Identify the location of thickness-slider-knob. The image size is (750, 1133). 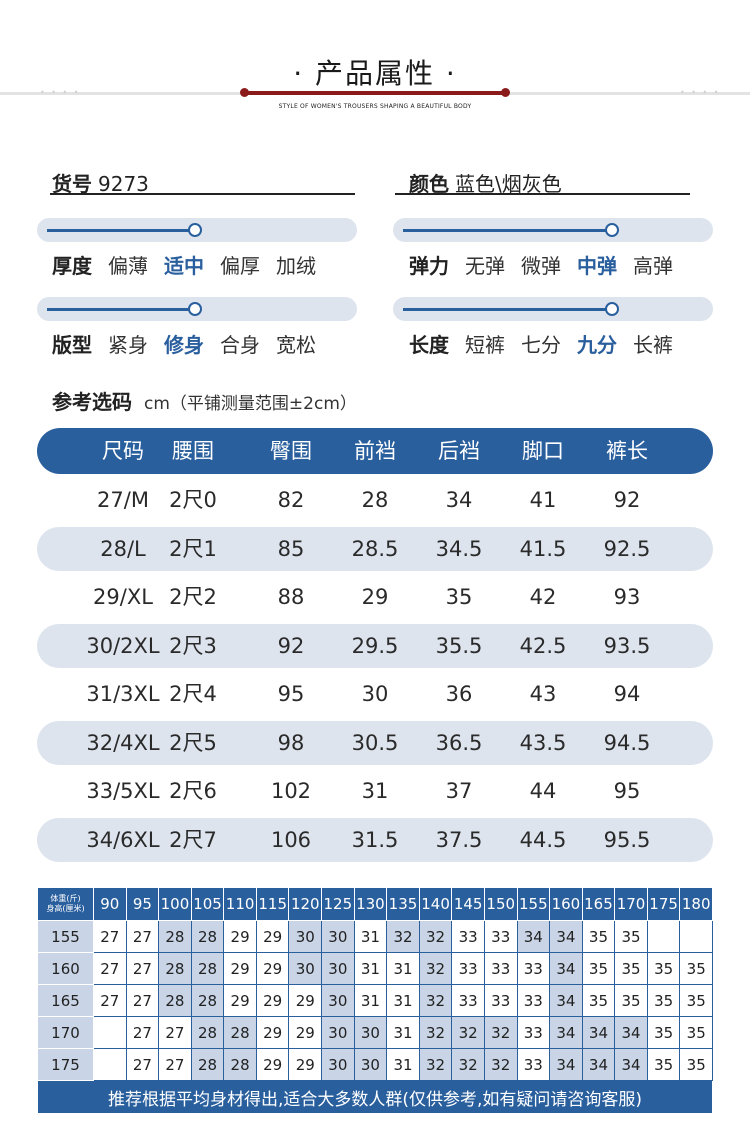
(195, 230).